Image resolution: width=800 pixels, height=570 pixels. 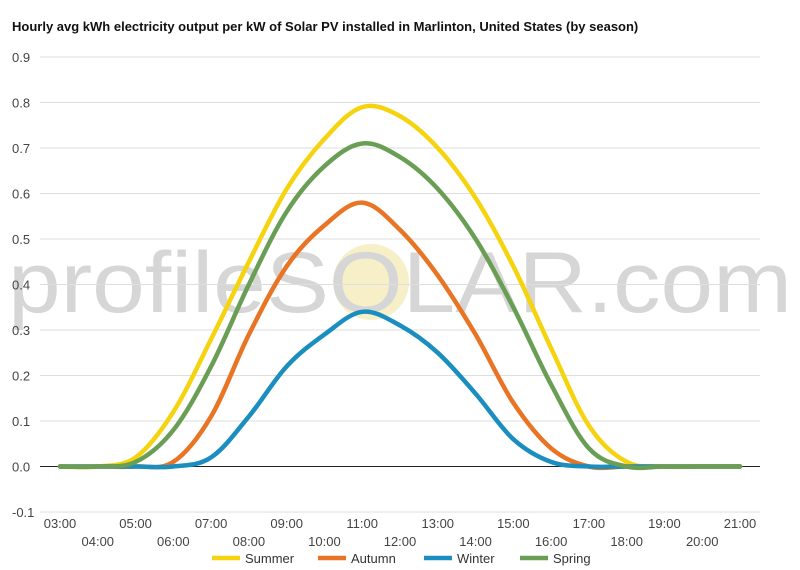 What do you see at coordinates (23, 512) in the screenshot?
I see `y-tick-label: -0.1` at bounding box center [23, 512].